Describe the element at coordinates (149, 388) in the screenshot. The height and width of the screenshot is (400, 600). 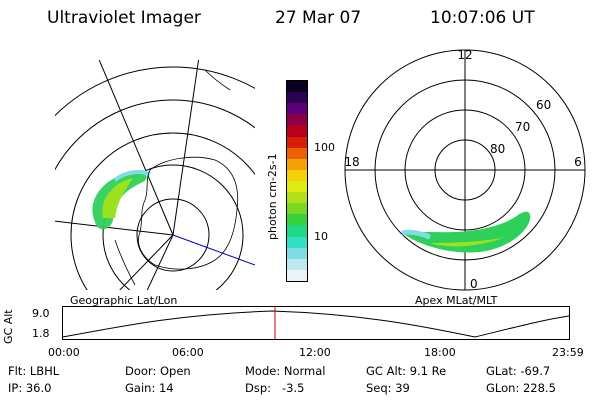
I see `gain-value: Gain: 14` at that location.